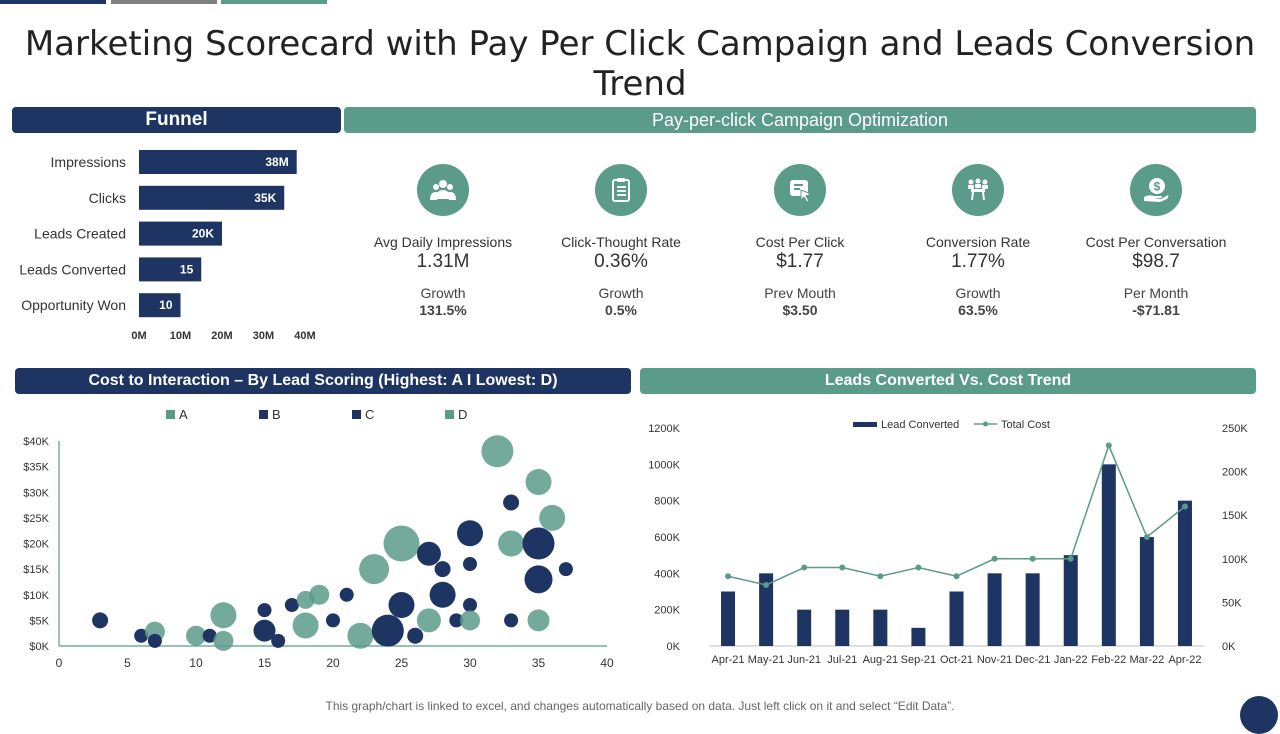 This screenshot has width=1280, height=734. I want to click on corner-decoration, so click(1259, 715).